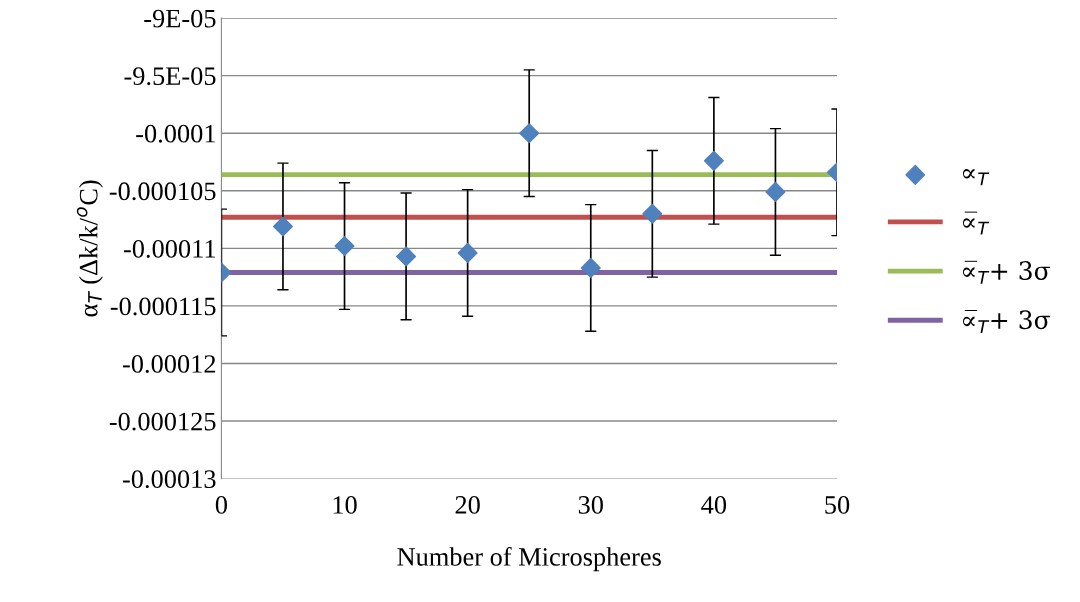  What do you see at coordinates (976, 223) in the screenshot?
I see `legend-label: ∝̅$_{T}$` at bounding box center [976, 223].